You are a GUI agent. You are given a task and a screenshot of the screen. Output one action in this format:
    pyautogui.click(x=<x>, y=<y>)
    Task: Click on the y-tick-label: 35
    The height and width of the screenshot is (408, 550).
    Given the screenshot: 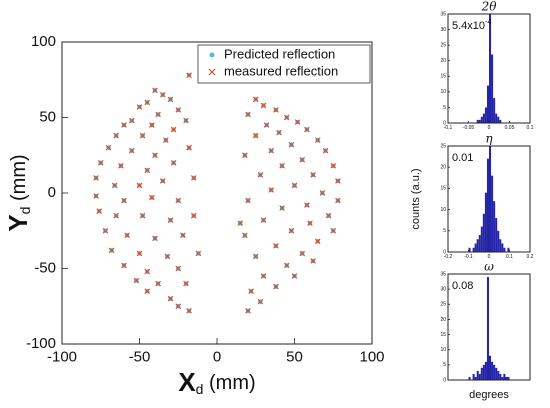 What is the action you would take?
    pyautogui.click(x=443, y=14)
    